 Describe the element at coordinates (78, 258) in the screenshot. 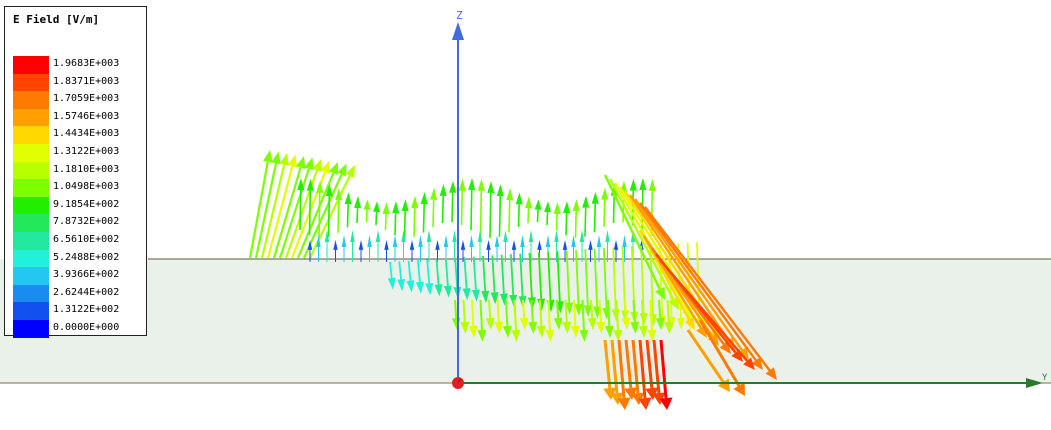

I see `legend-entry: 5.2488E+002` at that location.